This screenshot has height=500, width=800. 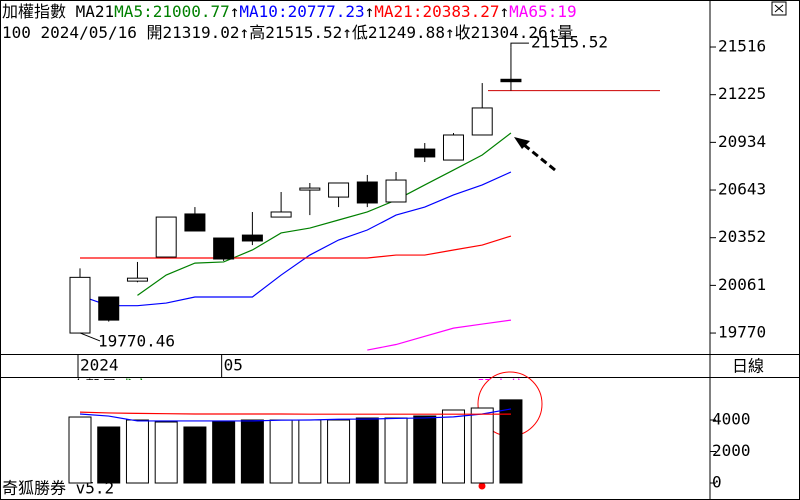 I want to click on y-tick-label: 20643, so click(x=742, y=189).